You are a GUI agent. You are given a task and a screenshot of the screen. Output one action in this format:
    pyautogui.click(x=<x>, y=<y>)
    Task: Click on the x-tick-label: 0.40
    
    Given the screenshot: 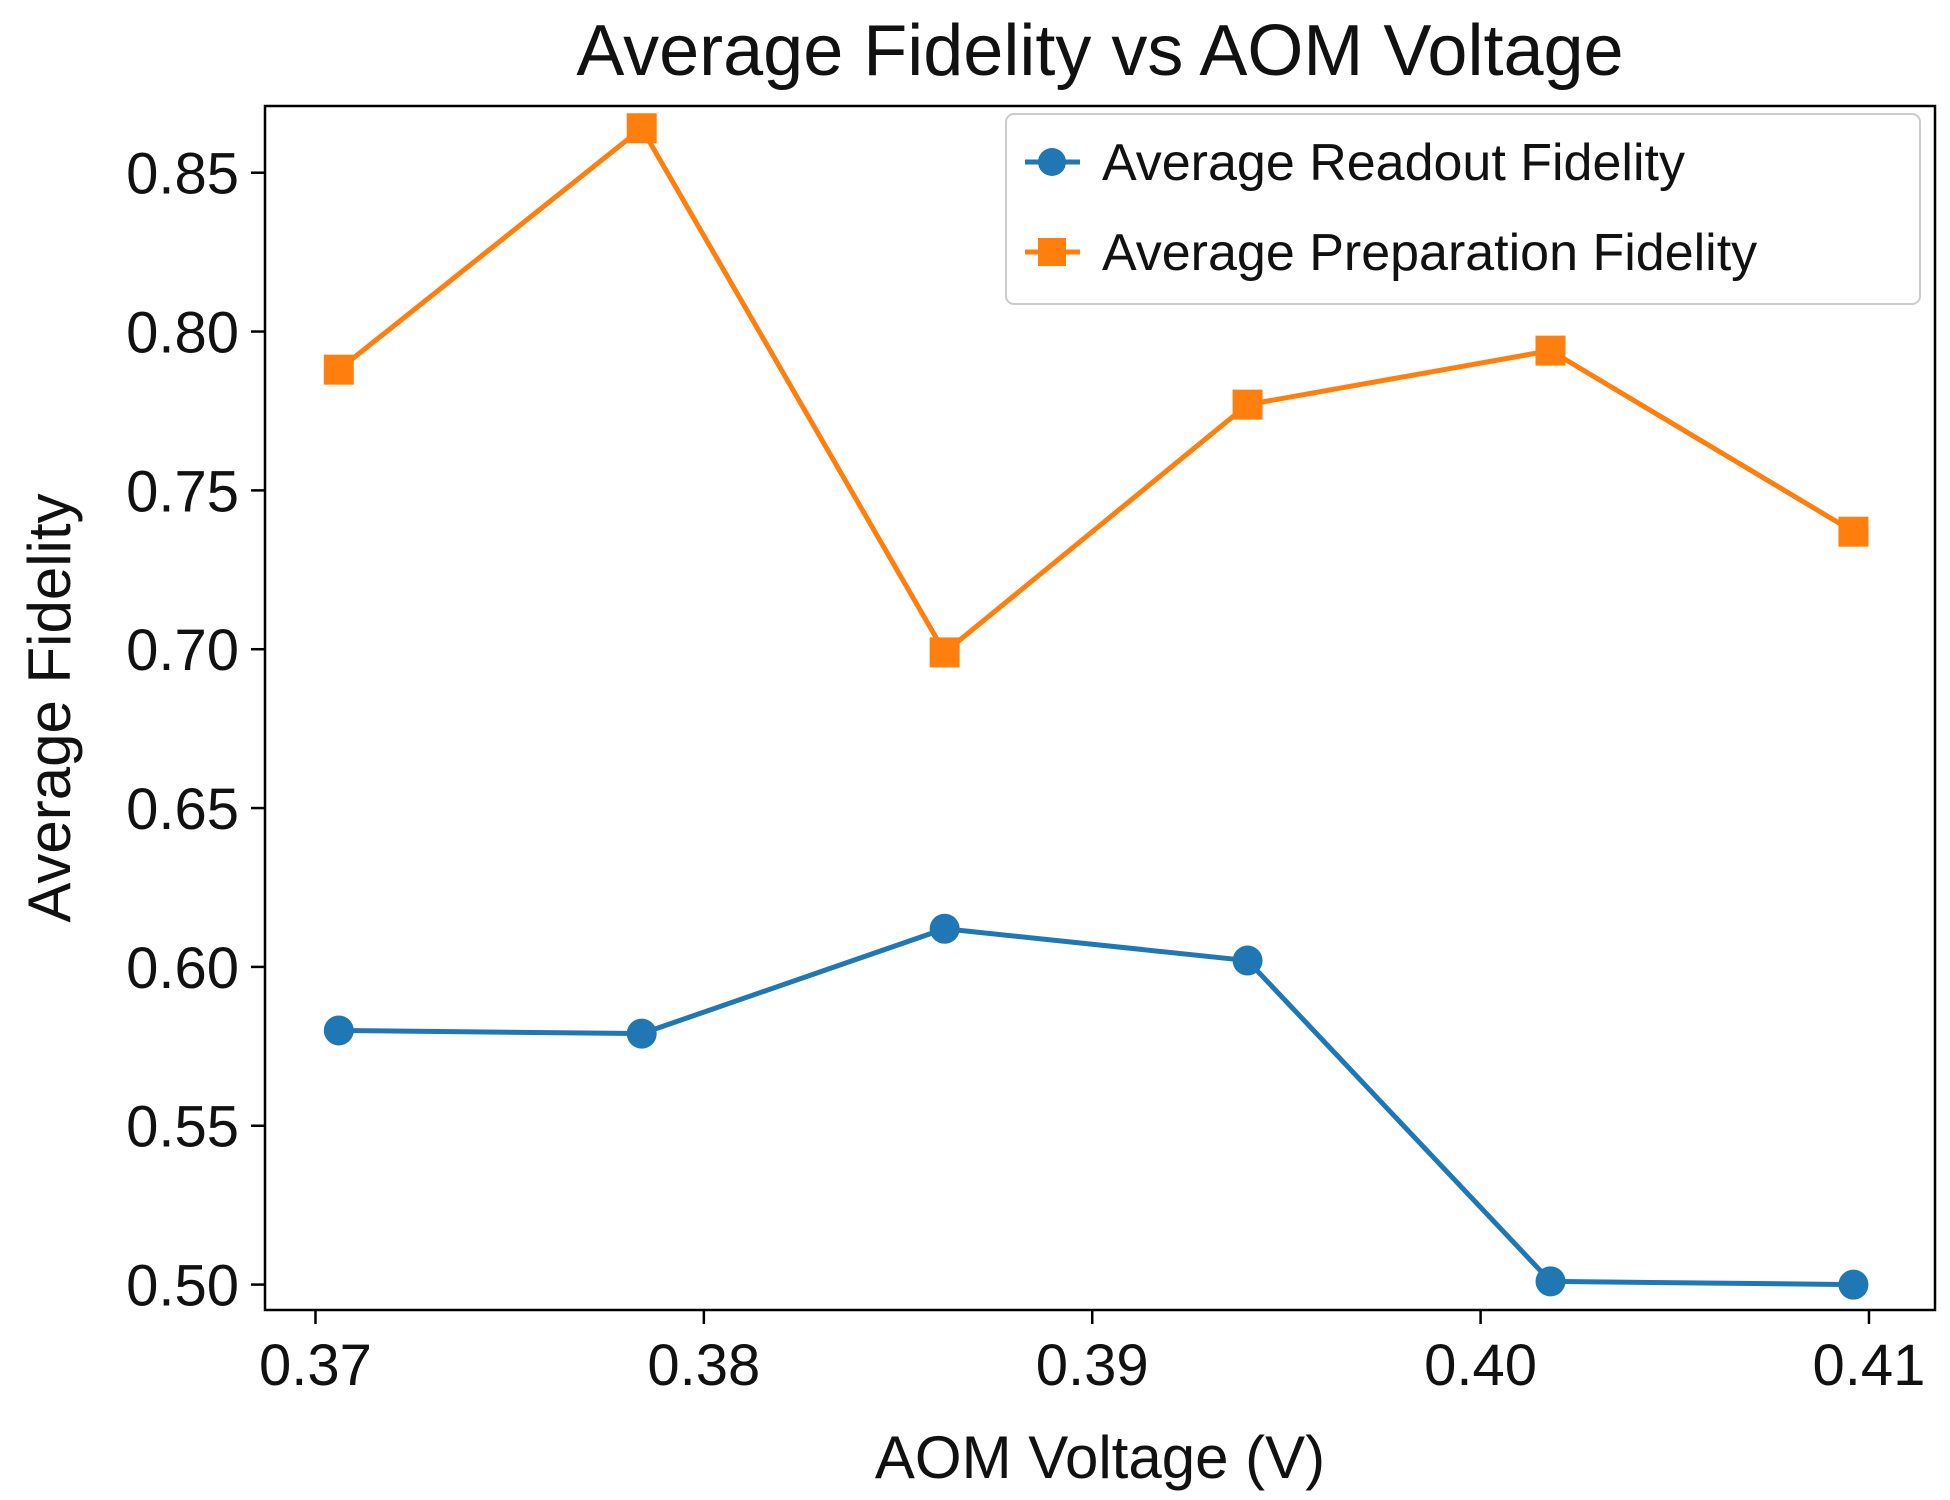 What is the action you would take?
    pyautogui.click(x=1480, y=1365)
    